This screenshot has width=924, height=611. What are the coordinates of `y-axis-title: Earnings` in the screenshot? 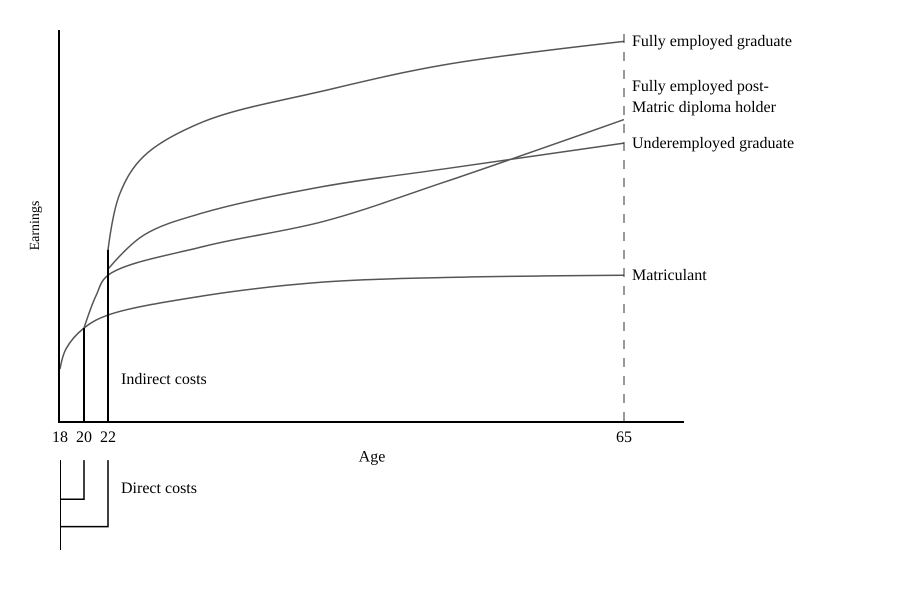 It's located at (36, 225).